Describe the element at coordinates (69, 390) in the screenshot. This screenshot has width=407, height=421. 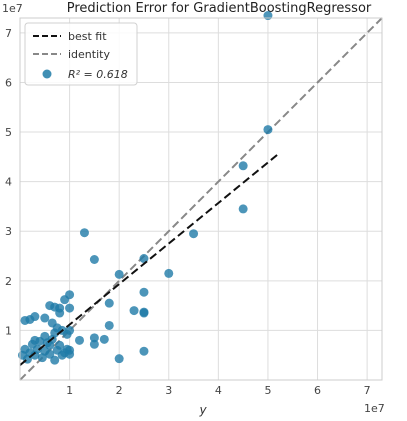
I see `x-tick-label: 1` at that location.